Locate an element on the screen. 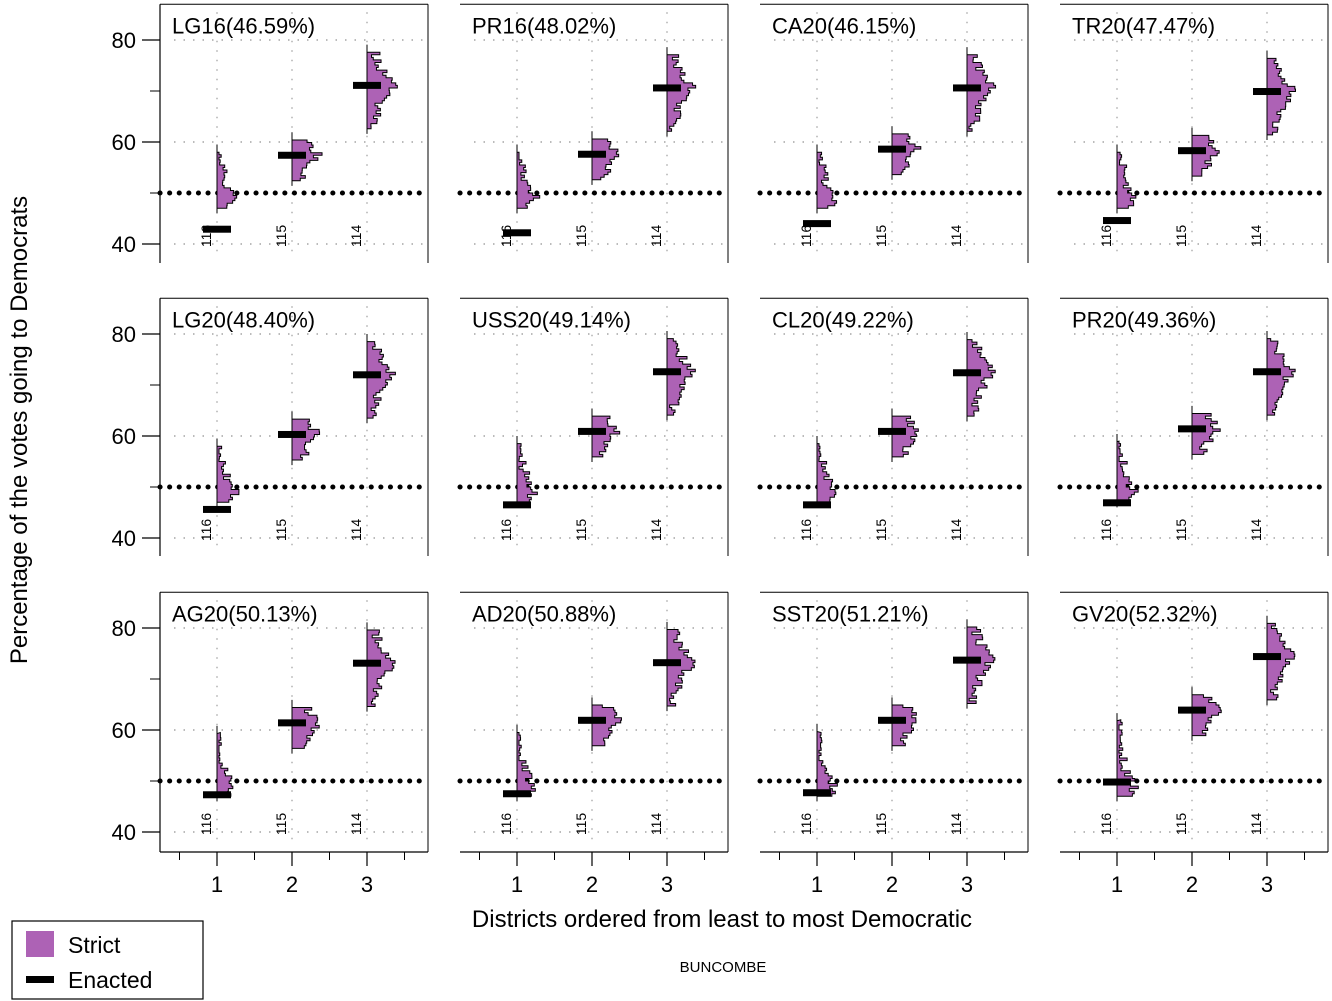  panel-title: PR16(48.02%) is located at coordinates (544, 25).